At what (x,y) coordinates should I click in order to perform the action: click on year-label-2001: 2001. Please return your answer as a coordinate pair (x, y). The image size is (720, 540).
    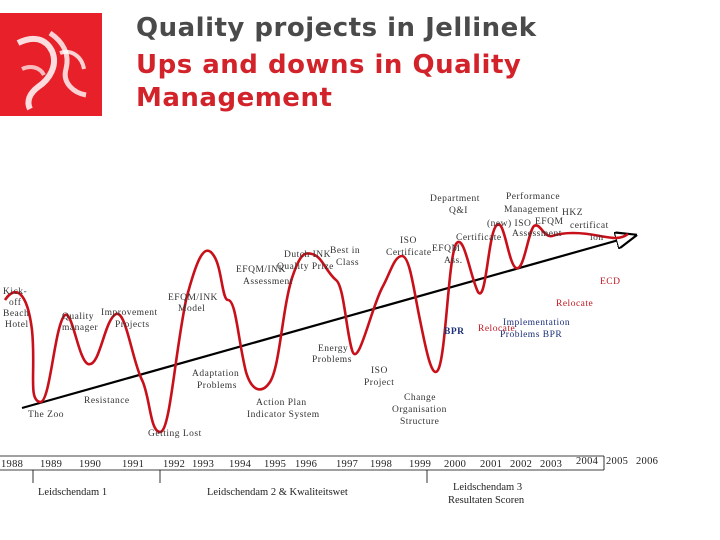
    Looking at the image, I should click on (491, 464).